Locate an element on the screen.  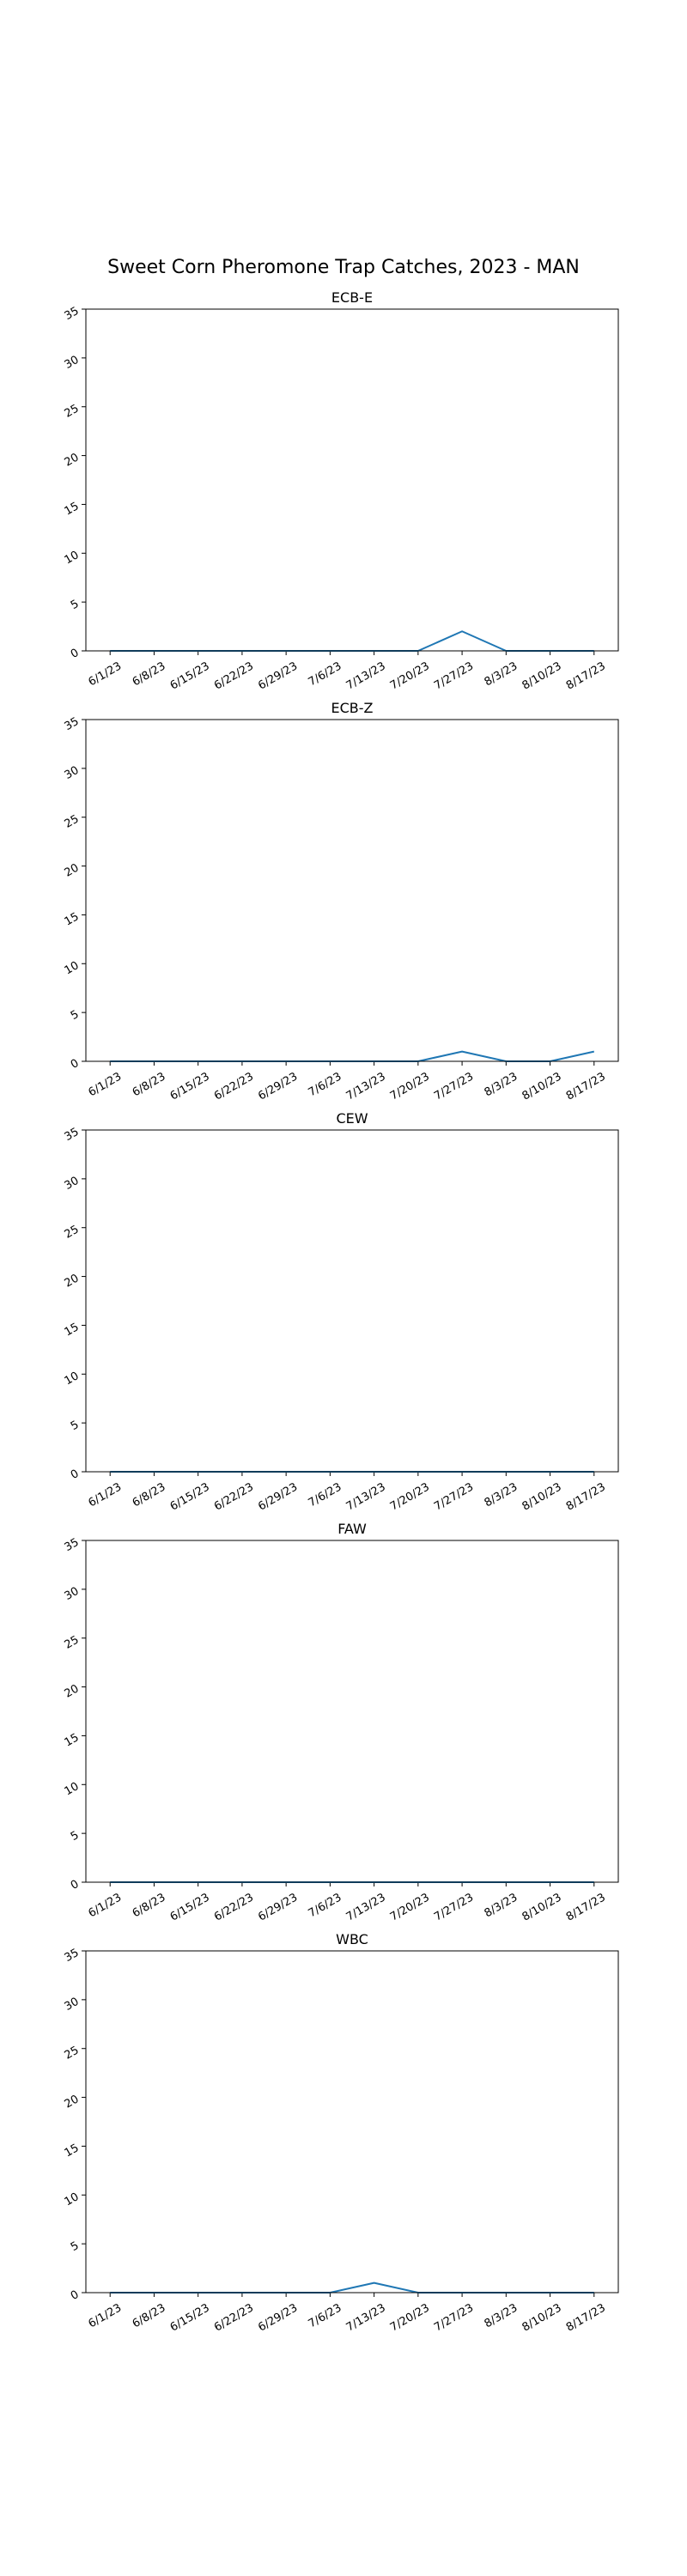
panel-title: ECB-Z is located at coordinates (352, 708).